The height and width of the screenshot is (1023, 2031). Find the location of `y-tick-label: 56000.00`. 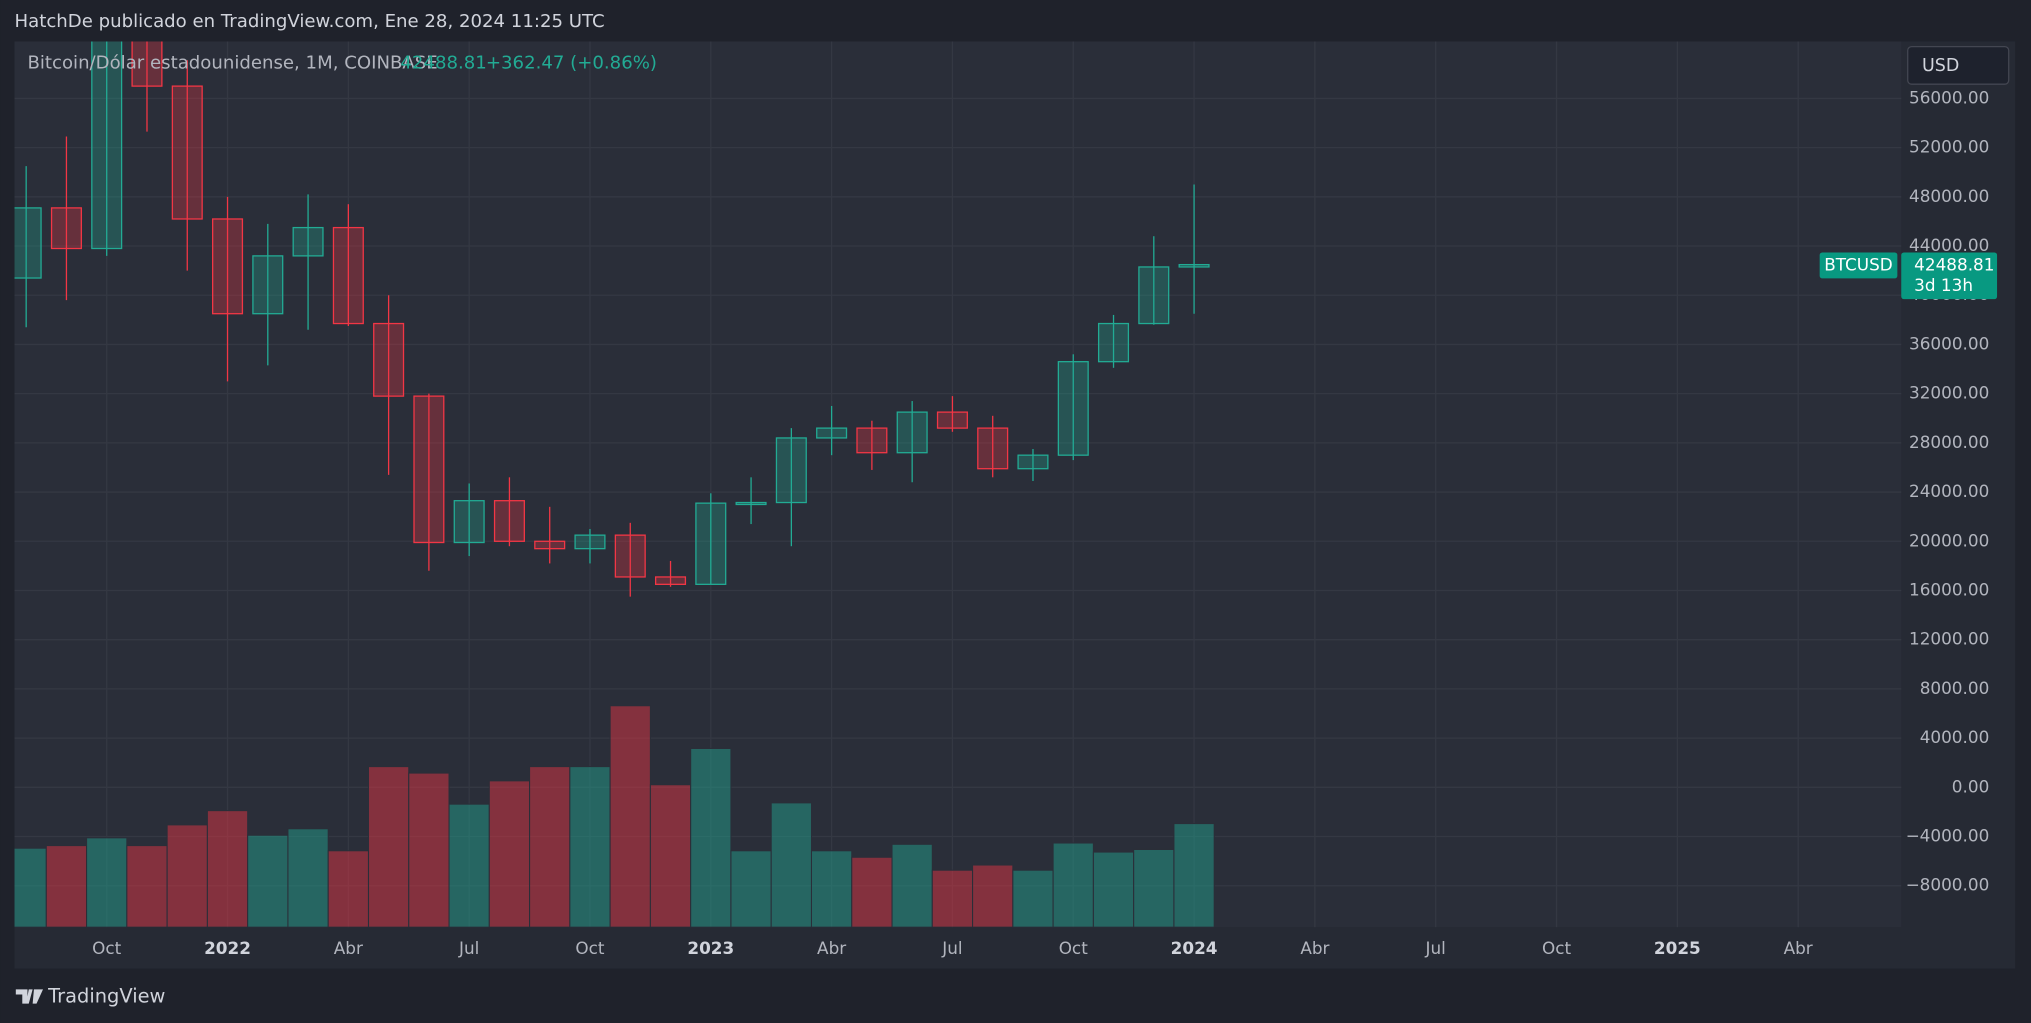

y-tick-label: 56000.00 is located at coordinates (1949, 97).